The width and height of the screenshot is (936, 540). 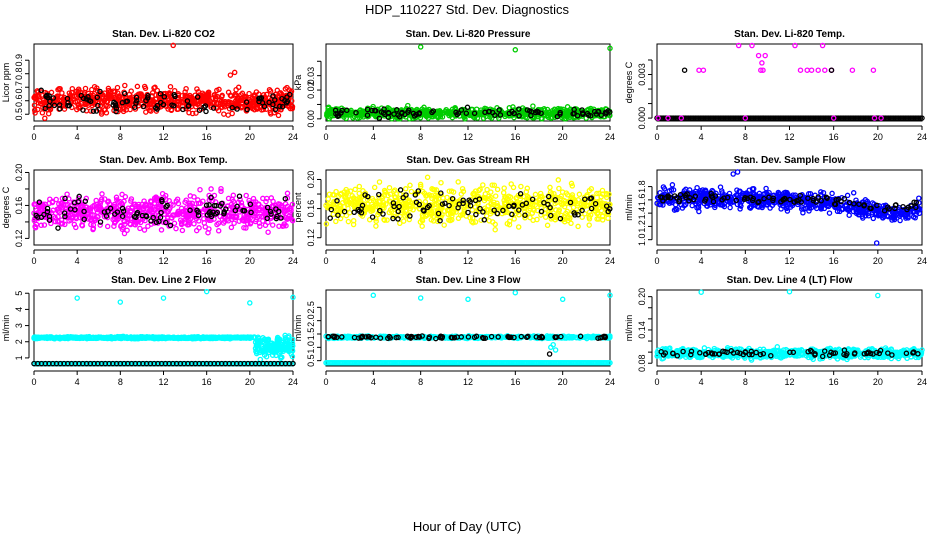 What do you see at coordinates (645, 213) in the screenshot?
I see `y-axis: 1.01.21.41.61.8` at bounding box center [645, 213].